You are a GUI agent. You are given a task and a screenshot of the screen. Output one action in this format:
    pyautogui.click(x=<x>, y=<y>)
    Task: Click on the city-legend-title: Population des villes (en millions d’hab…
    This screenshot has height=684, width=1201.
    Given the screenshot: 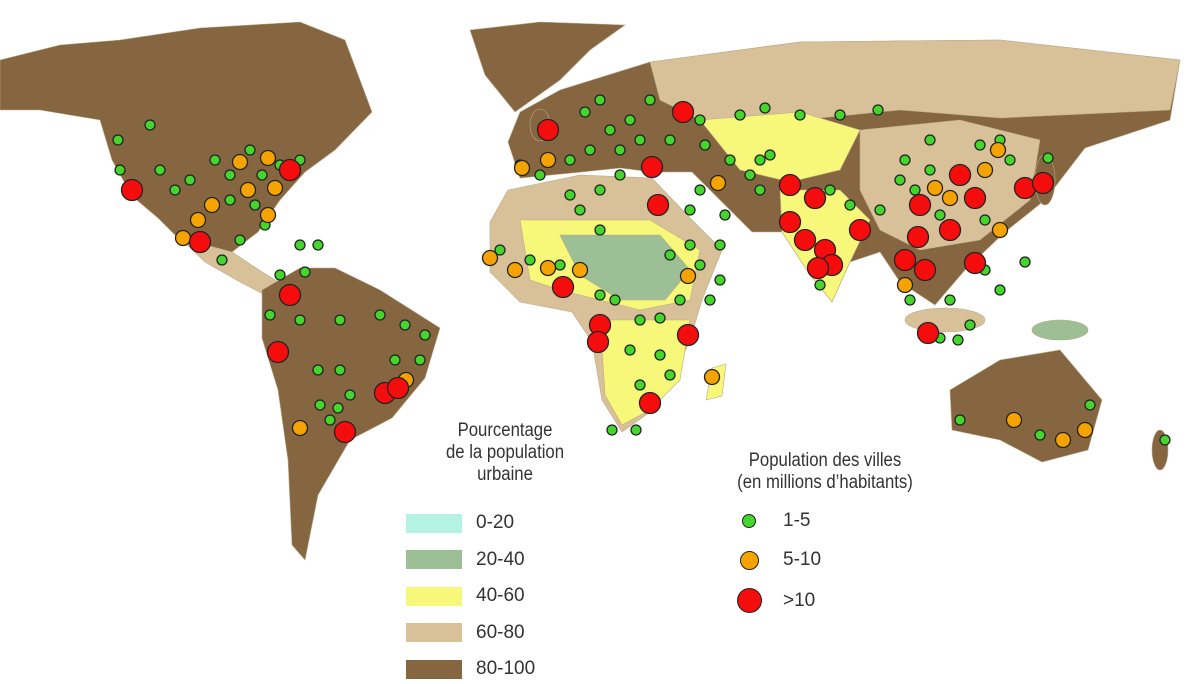 What is the action you would take?
    pyautogui.click(x=824, y=472)
    